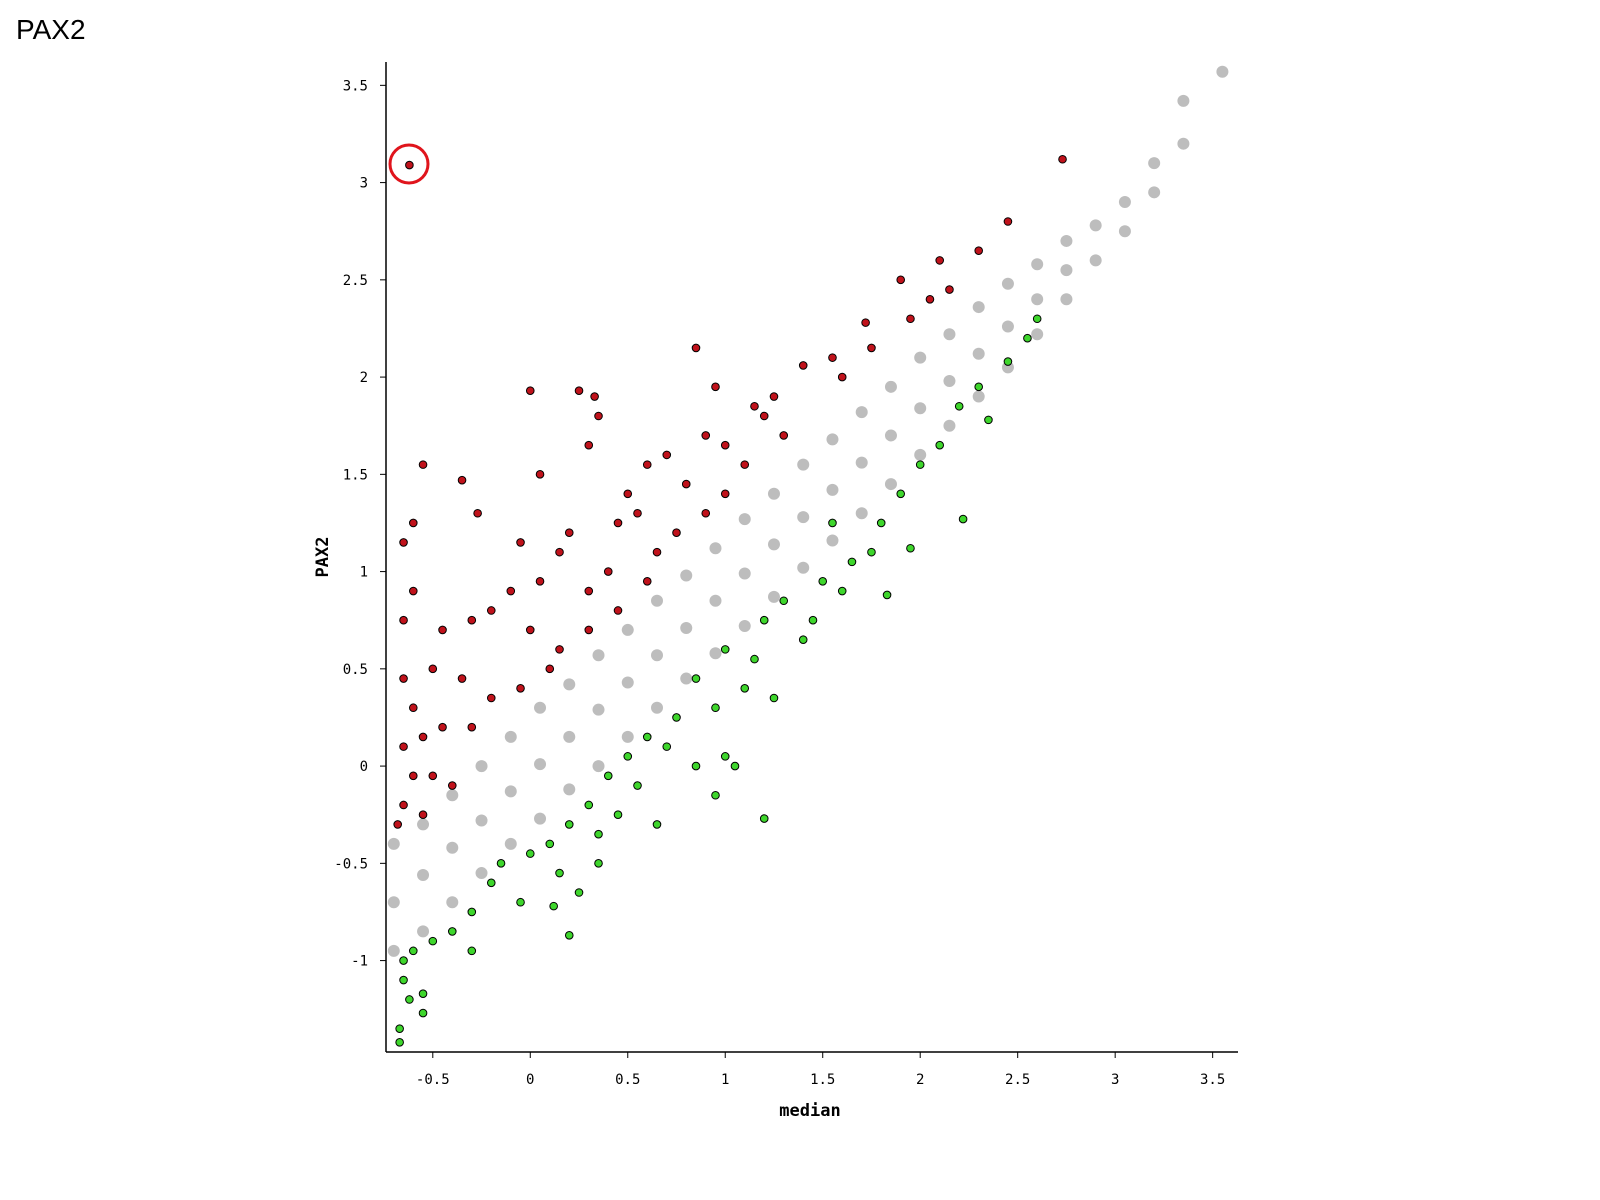  What do you see at coordinates (355, 670) in the screenshot?
I see `y-tick-label: 0.5` at bounding box center [355, 670].